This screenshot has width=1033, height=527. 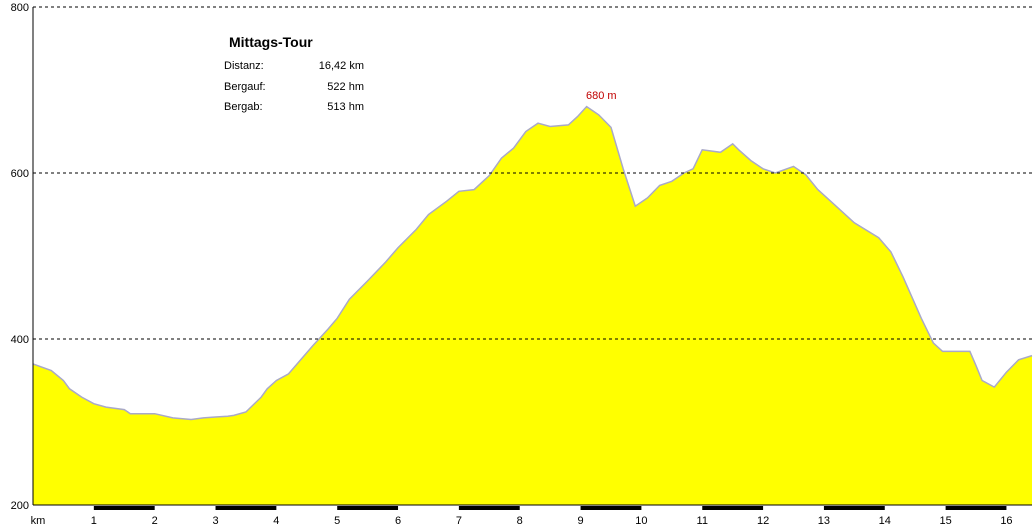 What do you see at coordinates (641, 521) in the screenshot?
I see `x-tick-label-10: 10` at bounding box center [641, 521].